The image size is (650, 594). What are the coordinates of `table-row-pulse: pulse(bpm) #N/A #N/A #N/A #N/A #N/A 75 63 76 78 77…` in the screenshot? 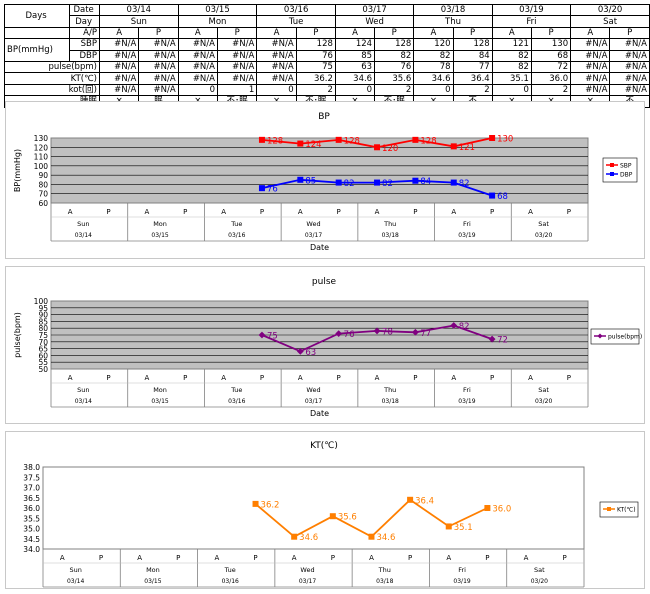 It's located at (327, 67).